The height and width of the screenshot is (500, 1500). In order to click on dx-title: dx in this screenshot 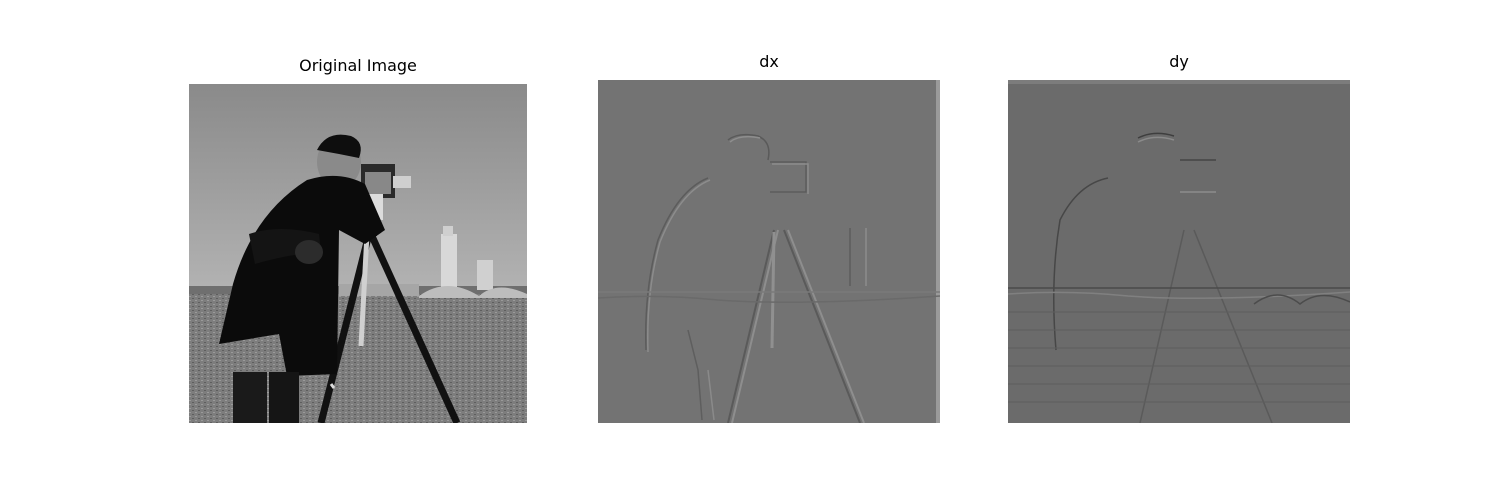, I will do `click(769, 61)`.